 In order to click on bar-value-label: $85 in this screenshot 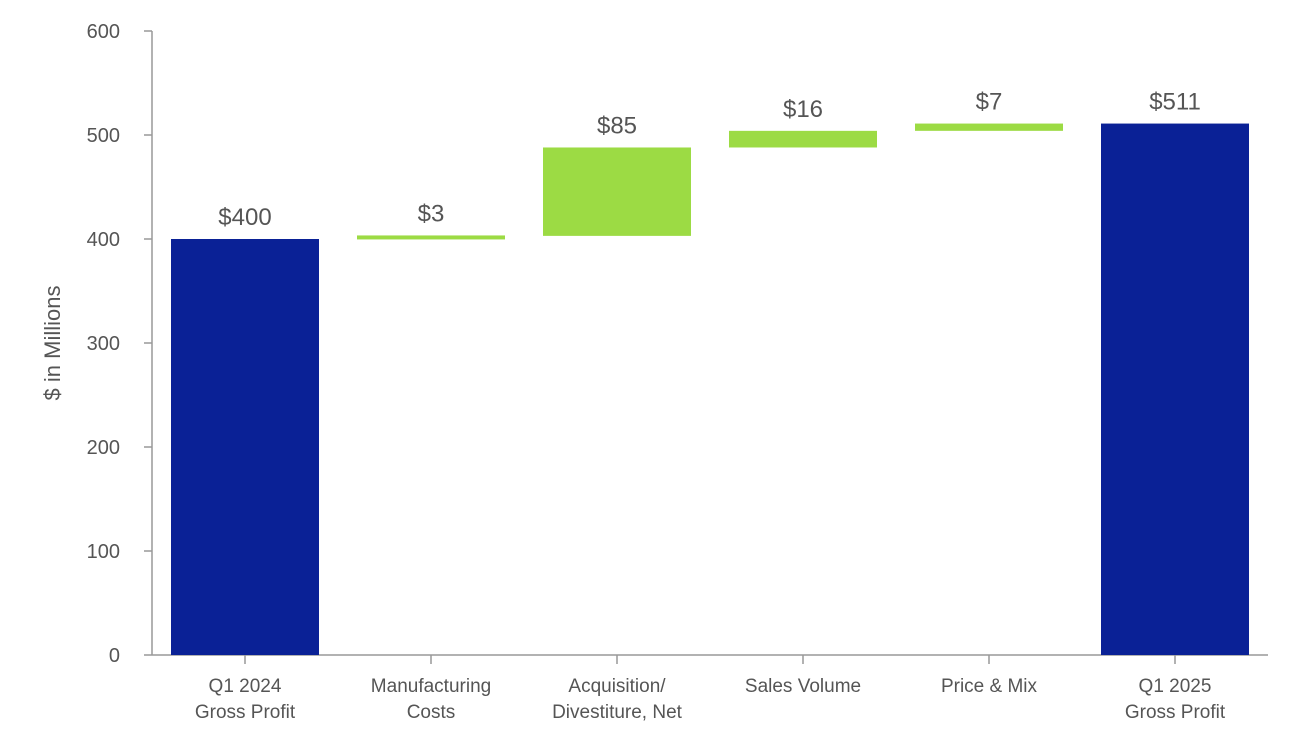, I will do `click(617, 125)`.